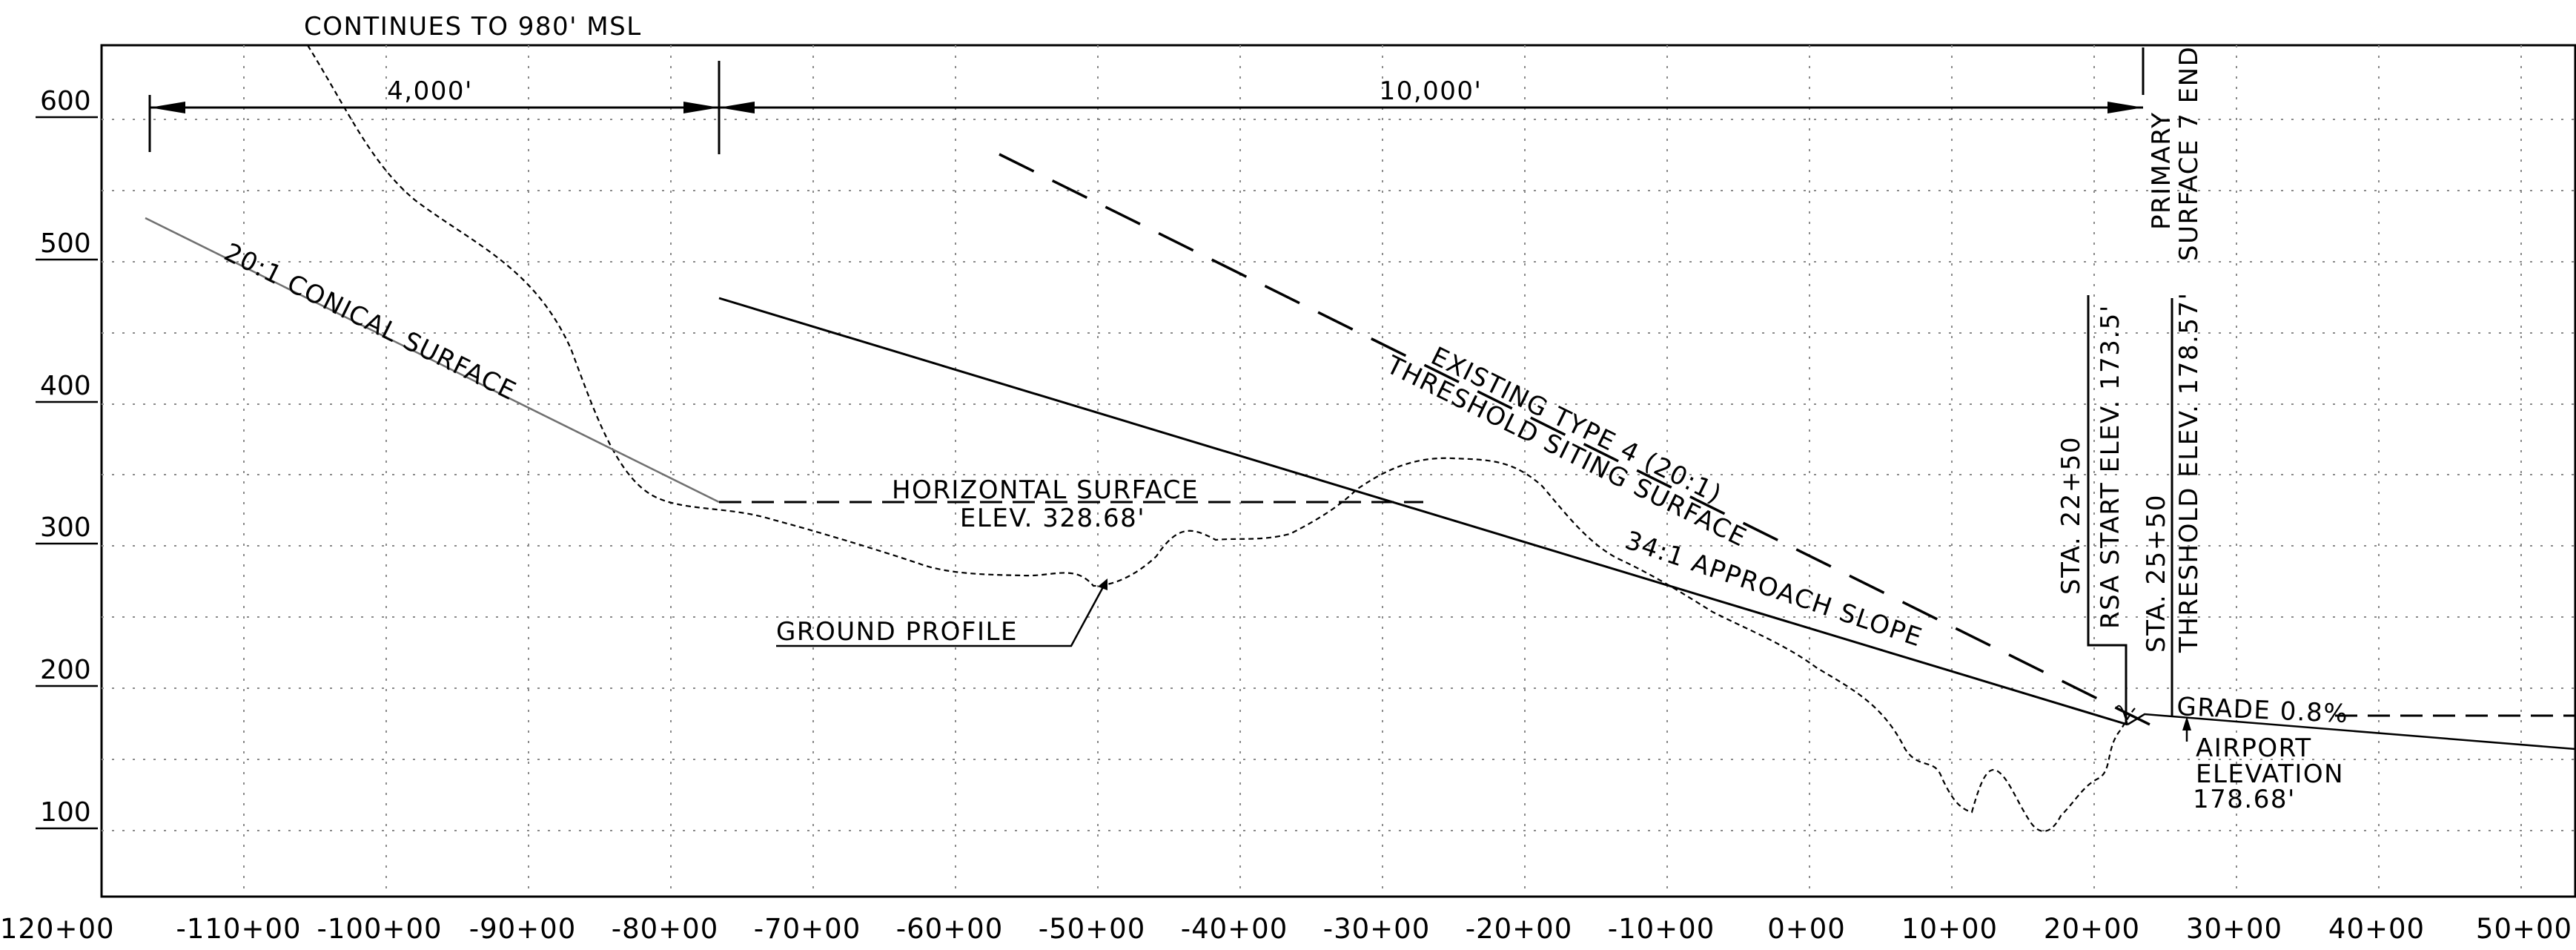  What do you see at coordinates (2110, 467) in the screenshot?
I see `rsa-elevation-label: RSA START ELEV. 173.5'` at bounding box center [2110, 467].